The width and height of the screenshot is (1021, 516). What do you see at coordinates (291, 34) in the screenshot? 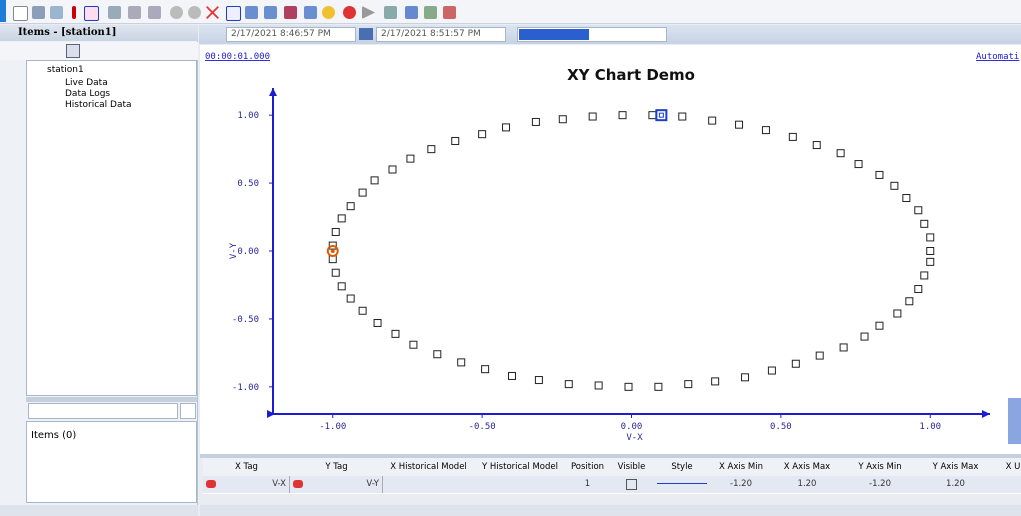
I see `start-time: 2/17/2021 8:46:57 PM` at bounding box center [291, 34].